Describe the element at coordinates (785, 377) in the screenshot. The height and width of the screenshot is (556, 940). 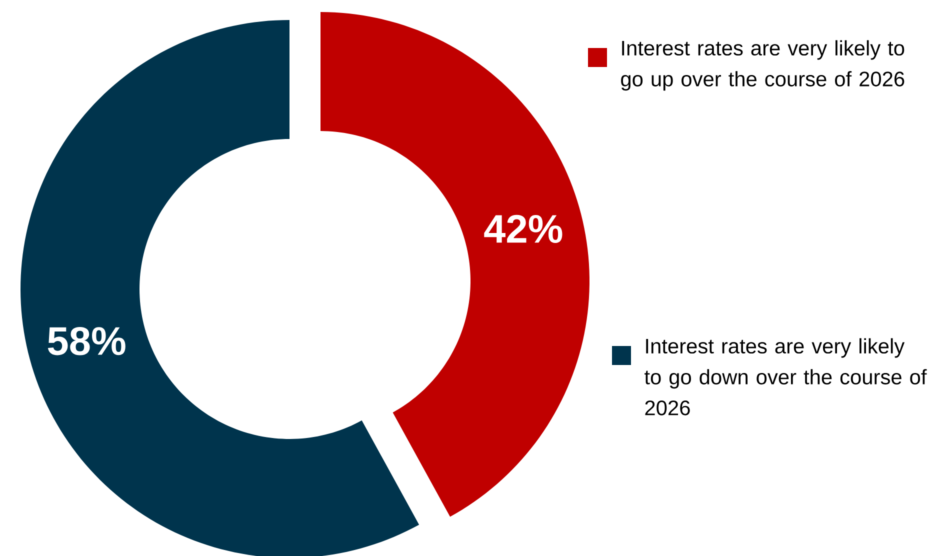
I see `legend-label: Interest rates are very likely to go down over the course of 2026` at that location.